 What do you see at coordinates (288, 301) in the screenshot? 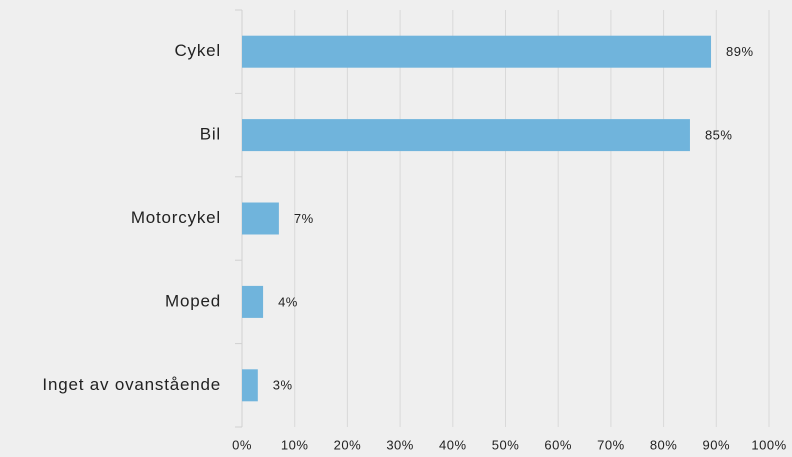
I see `value-label: 4%` at bounding box center [288, 301].